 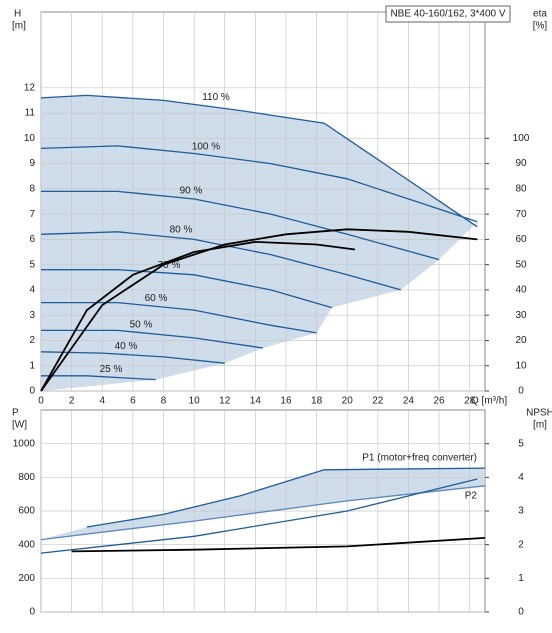 I want to click on y2-tick-label: 80, so click(x=521, y=189).